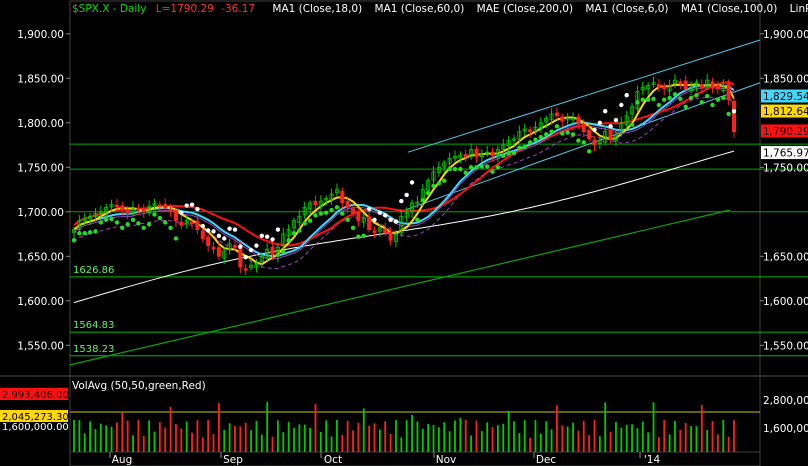 Image resolution: width=808 pixels, height=466 pixels. I want to click on study-mae200: MAE (Close,200,0), so click(525, 9).